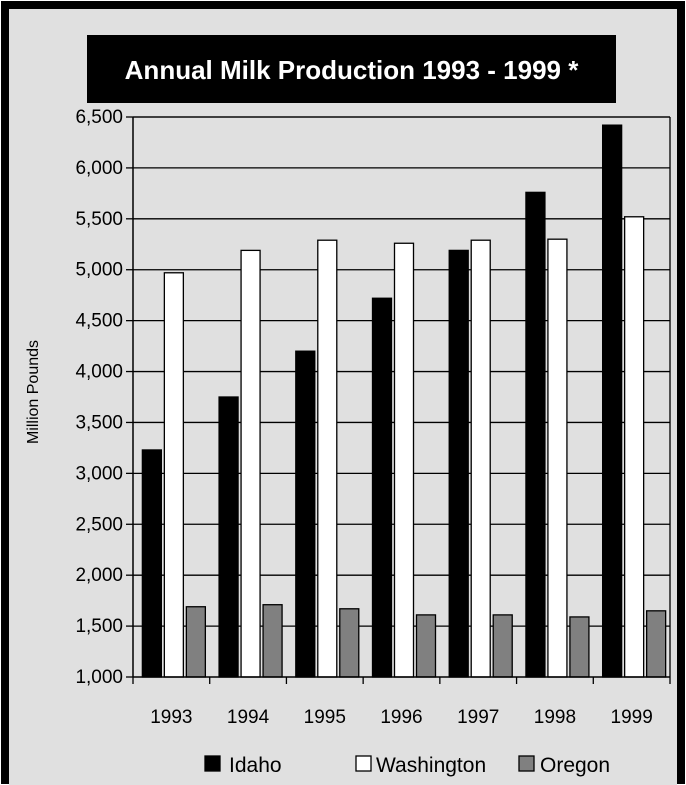  What do you see at coordinates (579, 647) in the screenshot?
I see `bar-oregon-1998` at bounding box center [579, 647].